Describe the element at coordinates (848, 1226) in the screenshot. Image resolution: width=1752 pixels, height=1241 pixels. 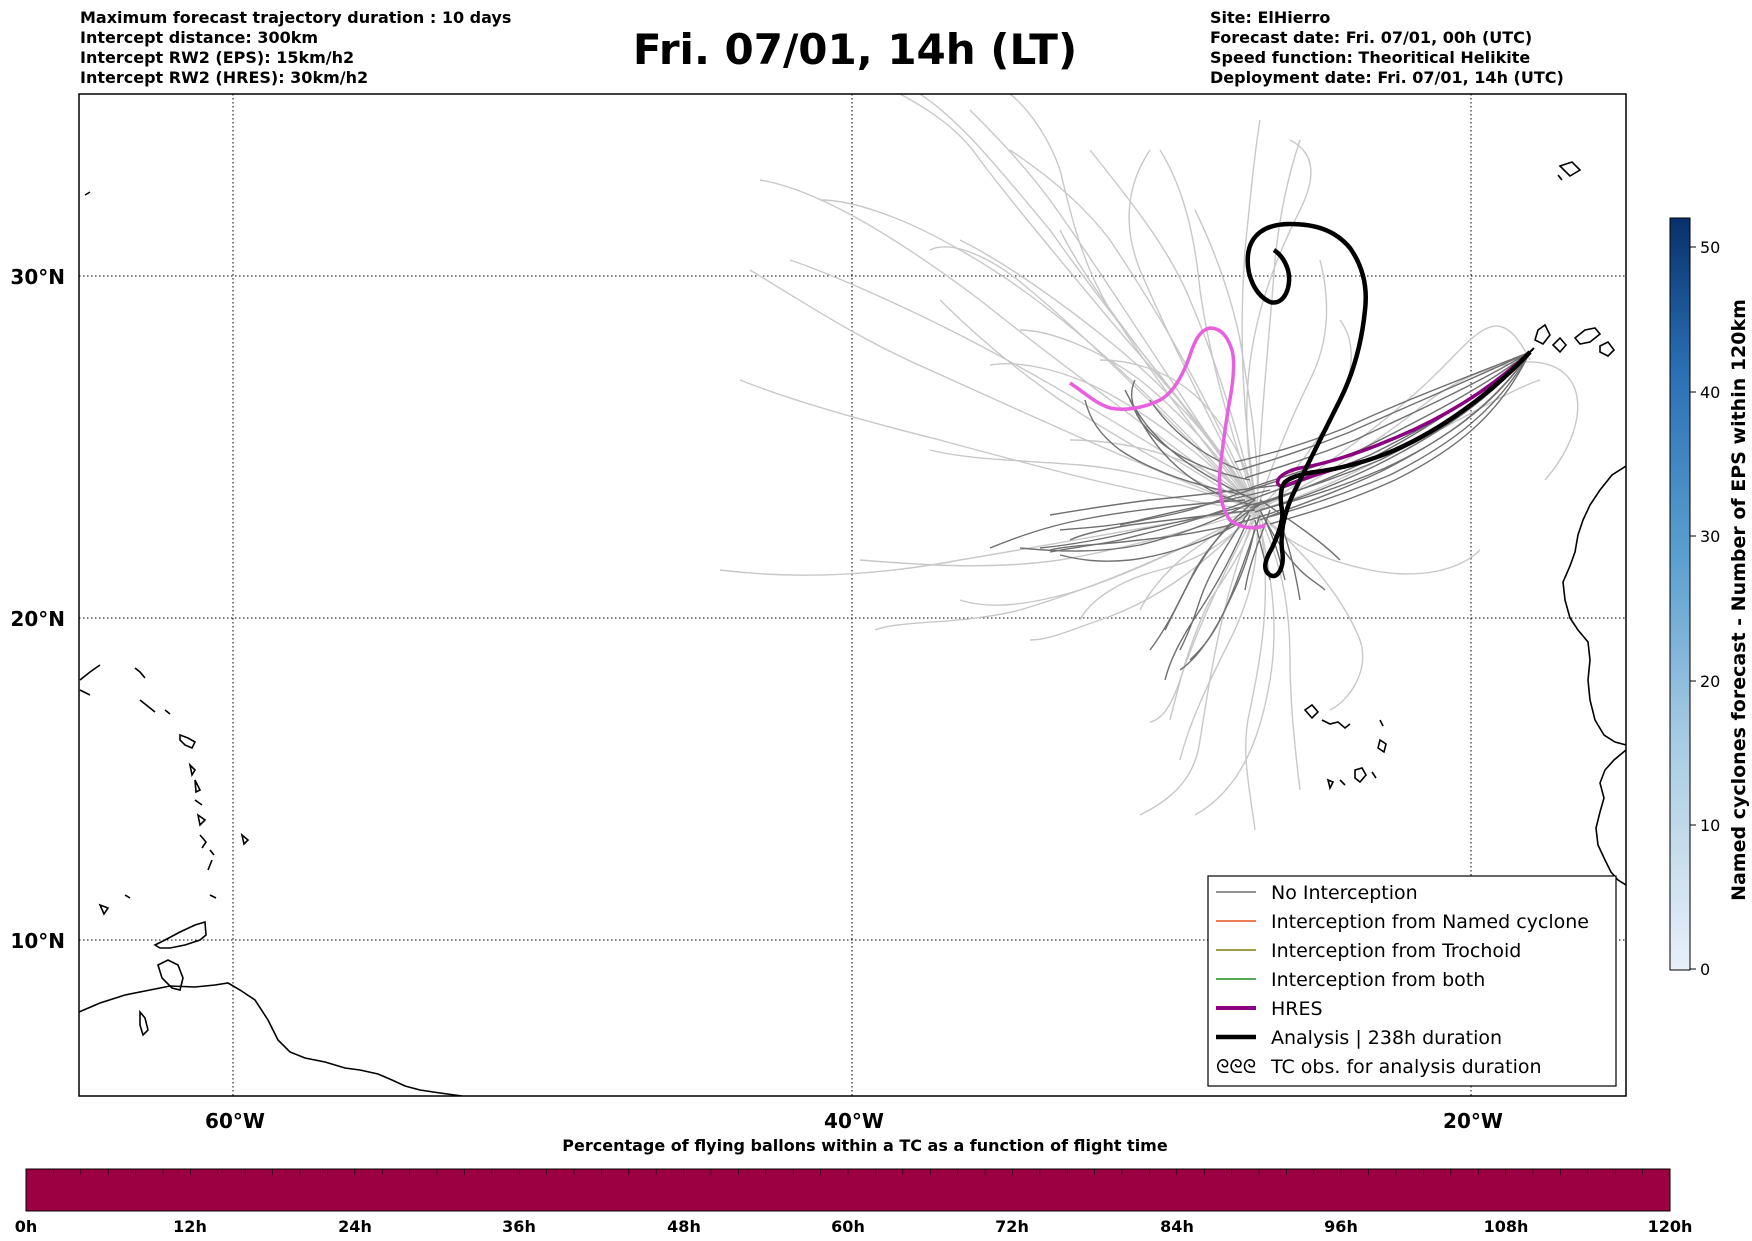
I see `time-tick-60h: 60h` at that location.